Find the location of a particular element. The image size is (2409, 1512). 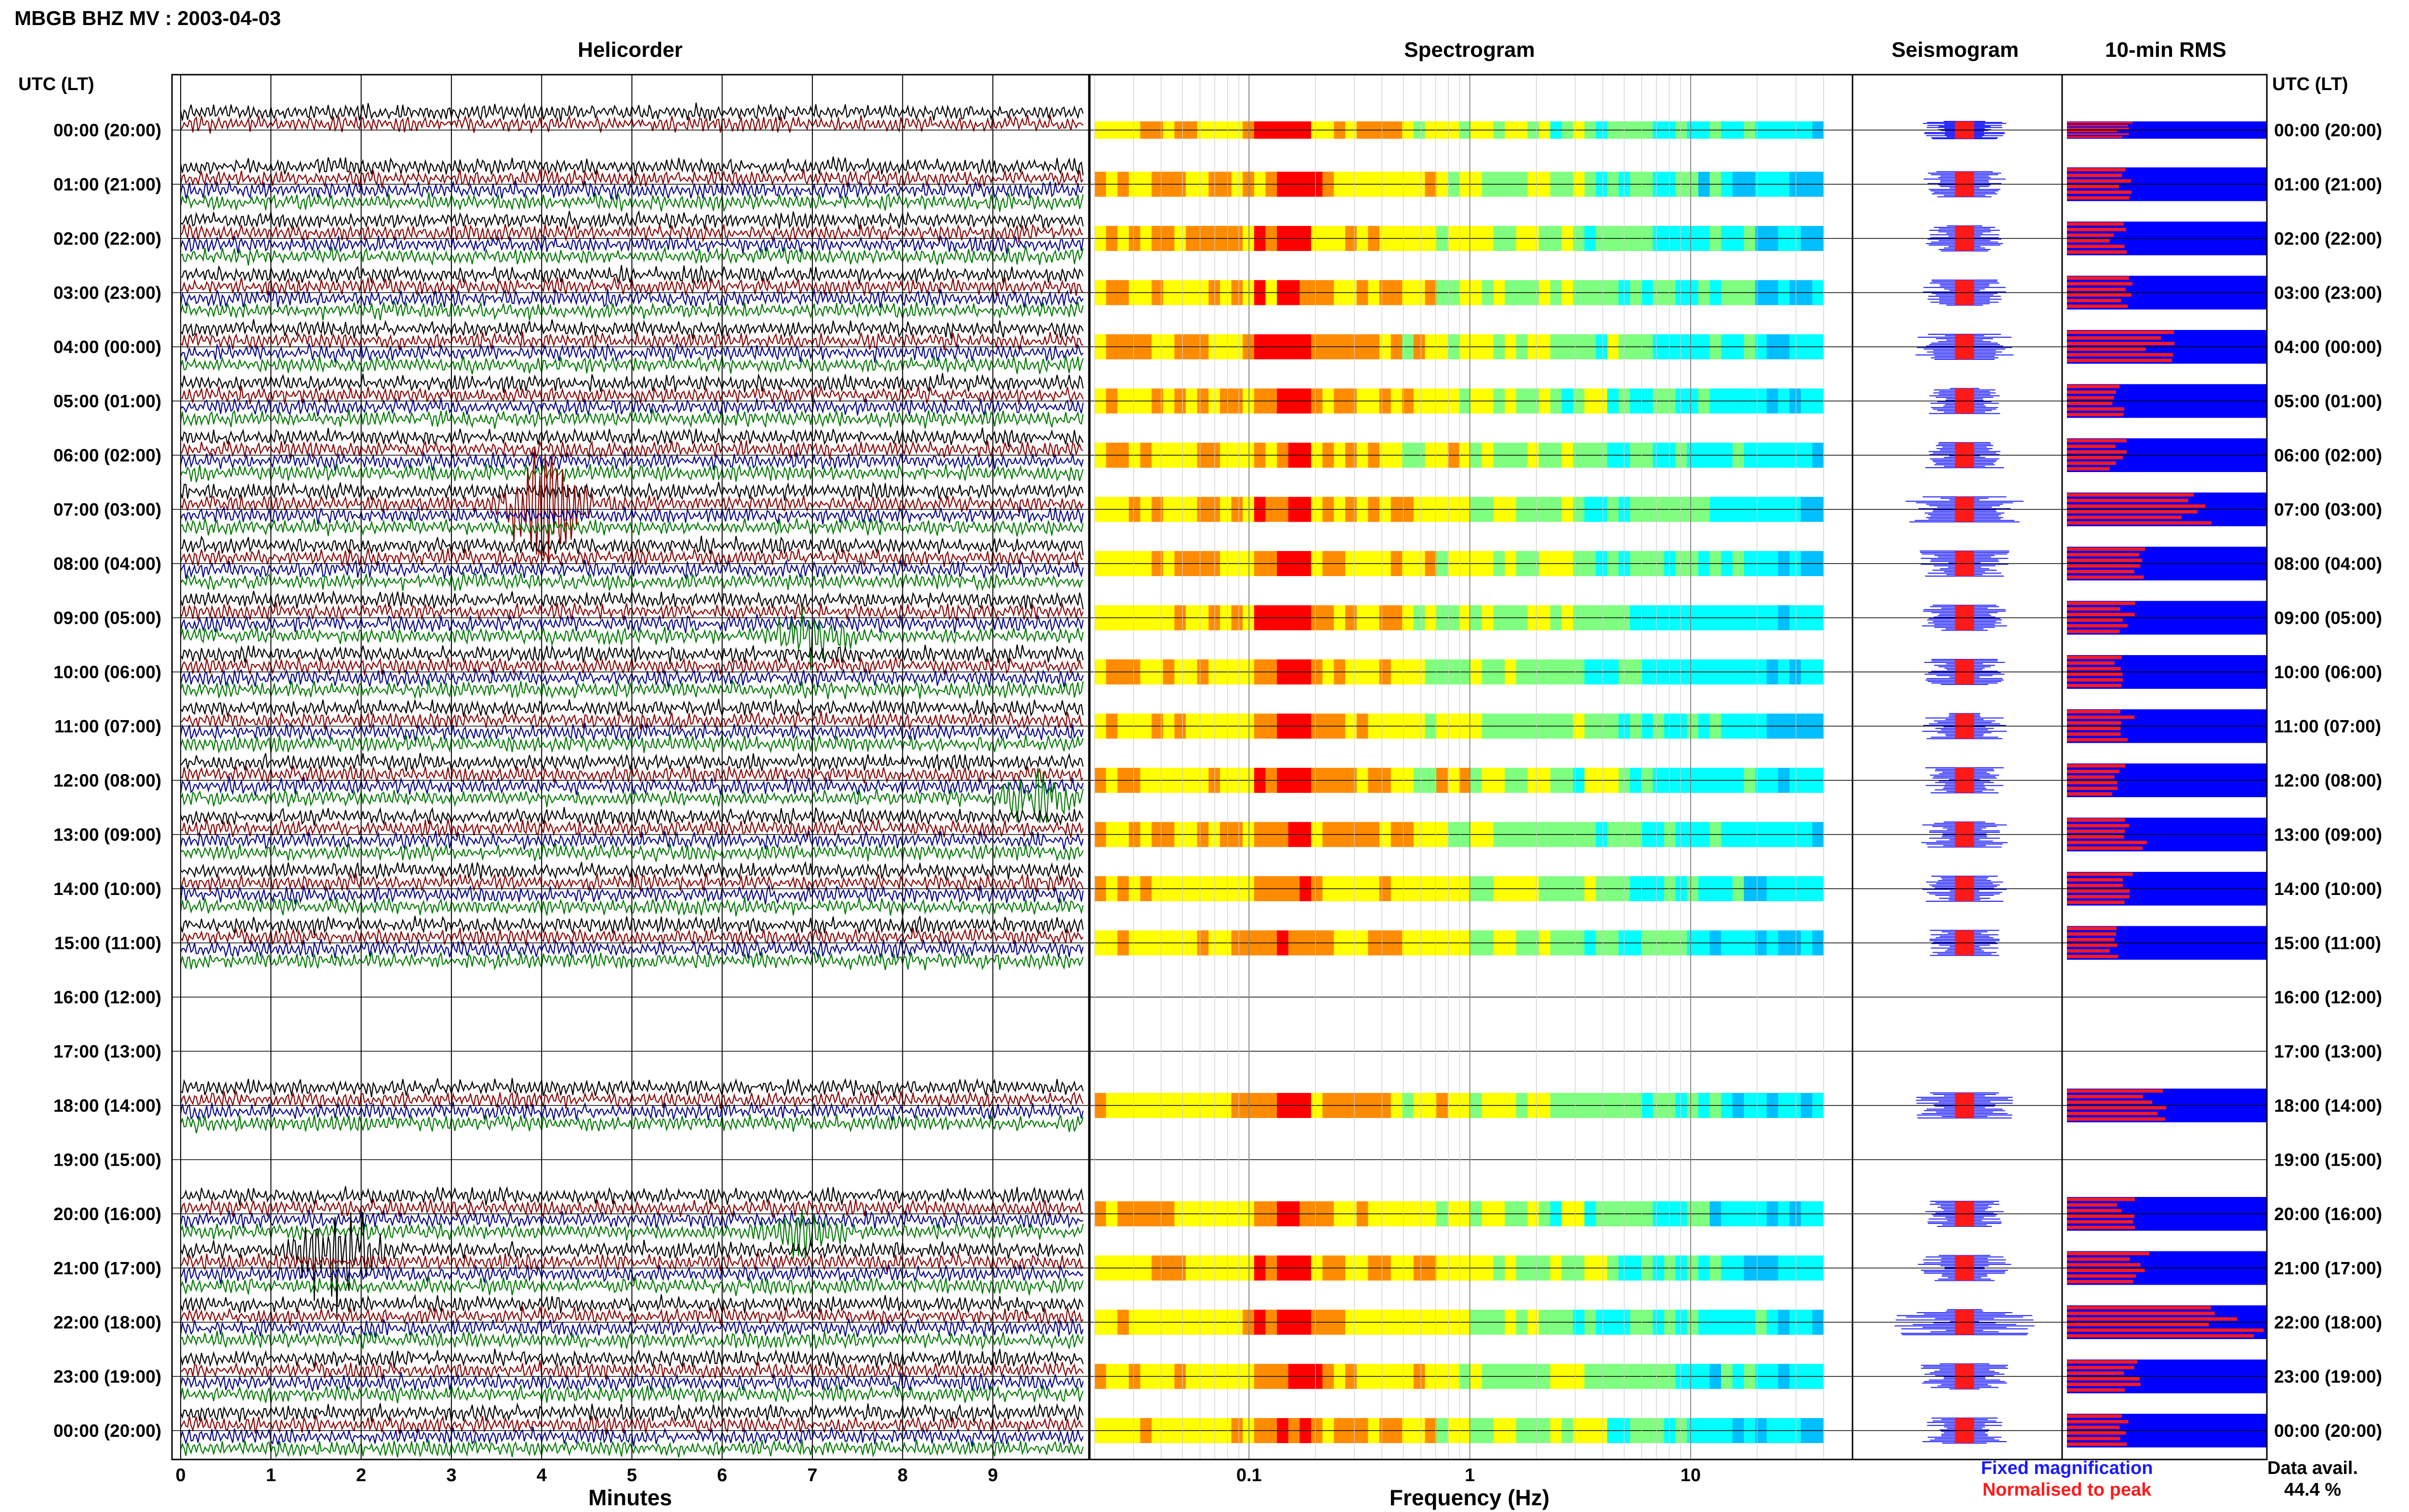

frequency-tick-label: 10 is located at coordinates (1691, 1475).